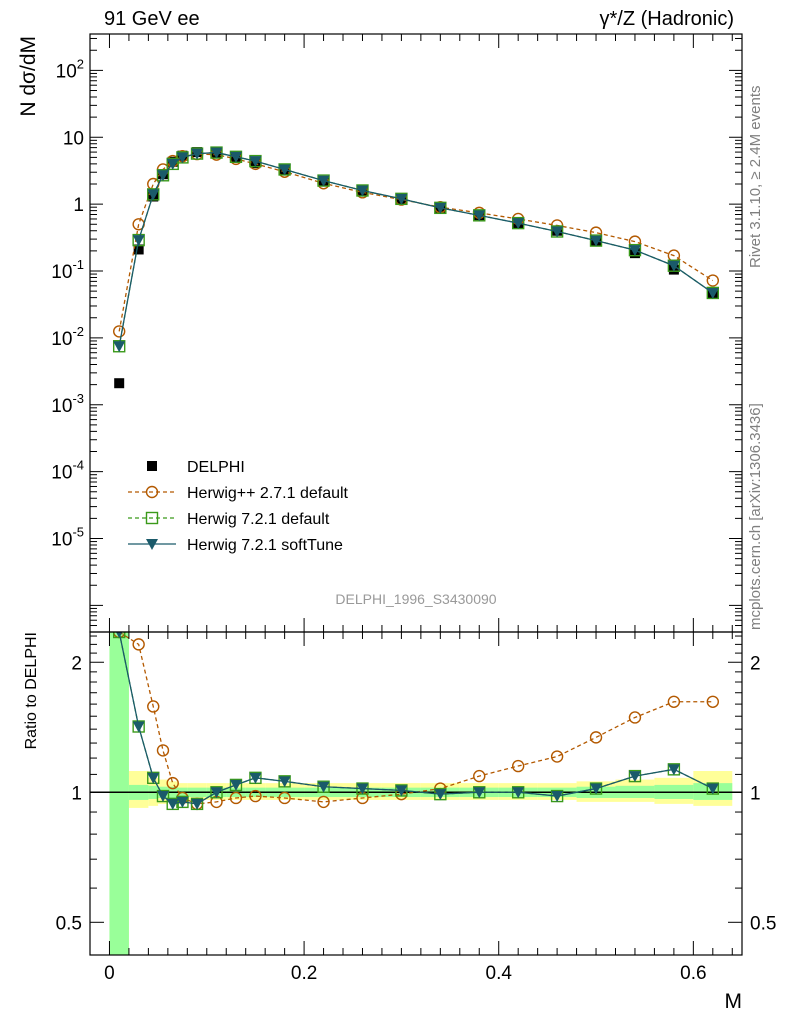  What do you see at coordinates (28, 76) in the screenshot?
I see `main-y-axis-label: N dσ/dM` at bounding box center [28, 76].